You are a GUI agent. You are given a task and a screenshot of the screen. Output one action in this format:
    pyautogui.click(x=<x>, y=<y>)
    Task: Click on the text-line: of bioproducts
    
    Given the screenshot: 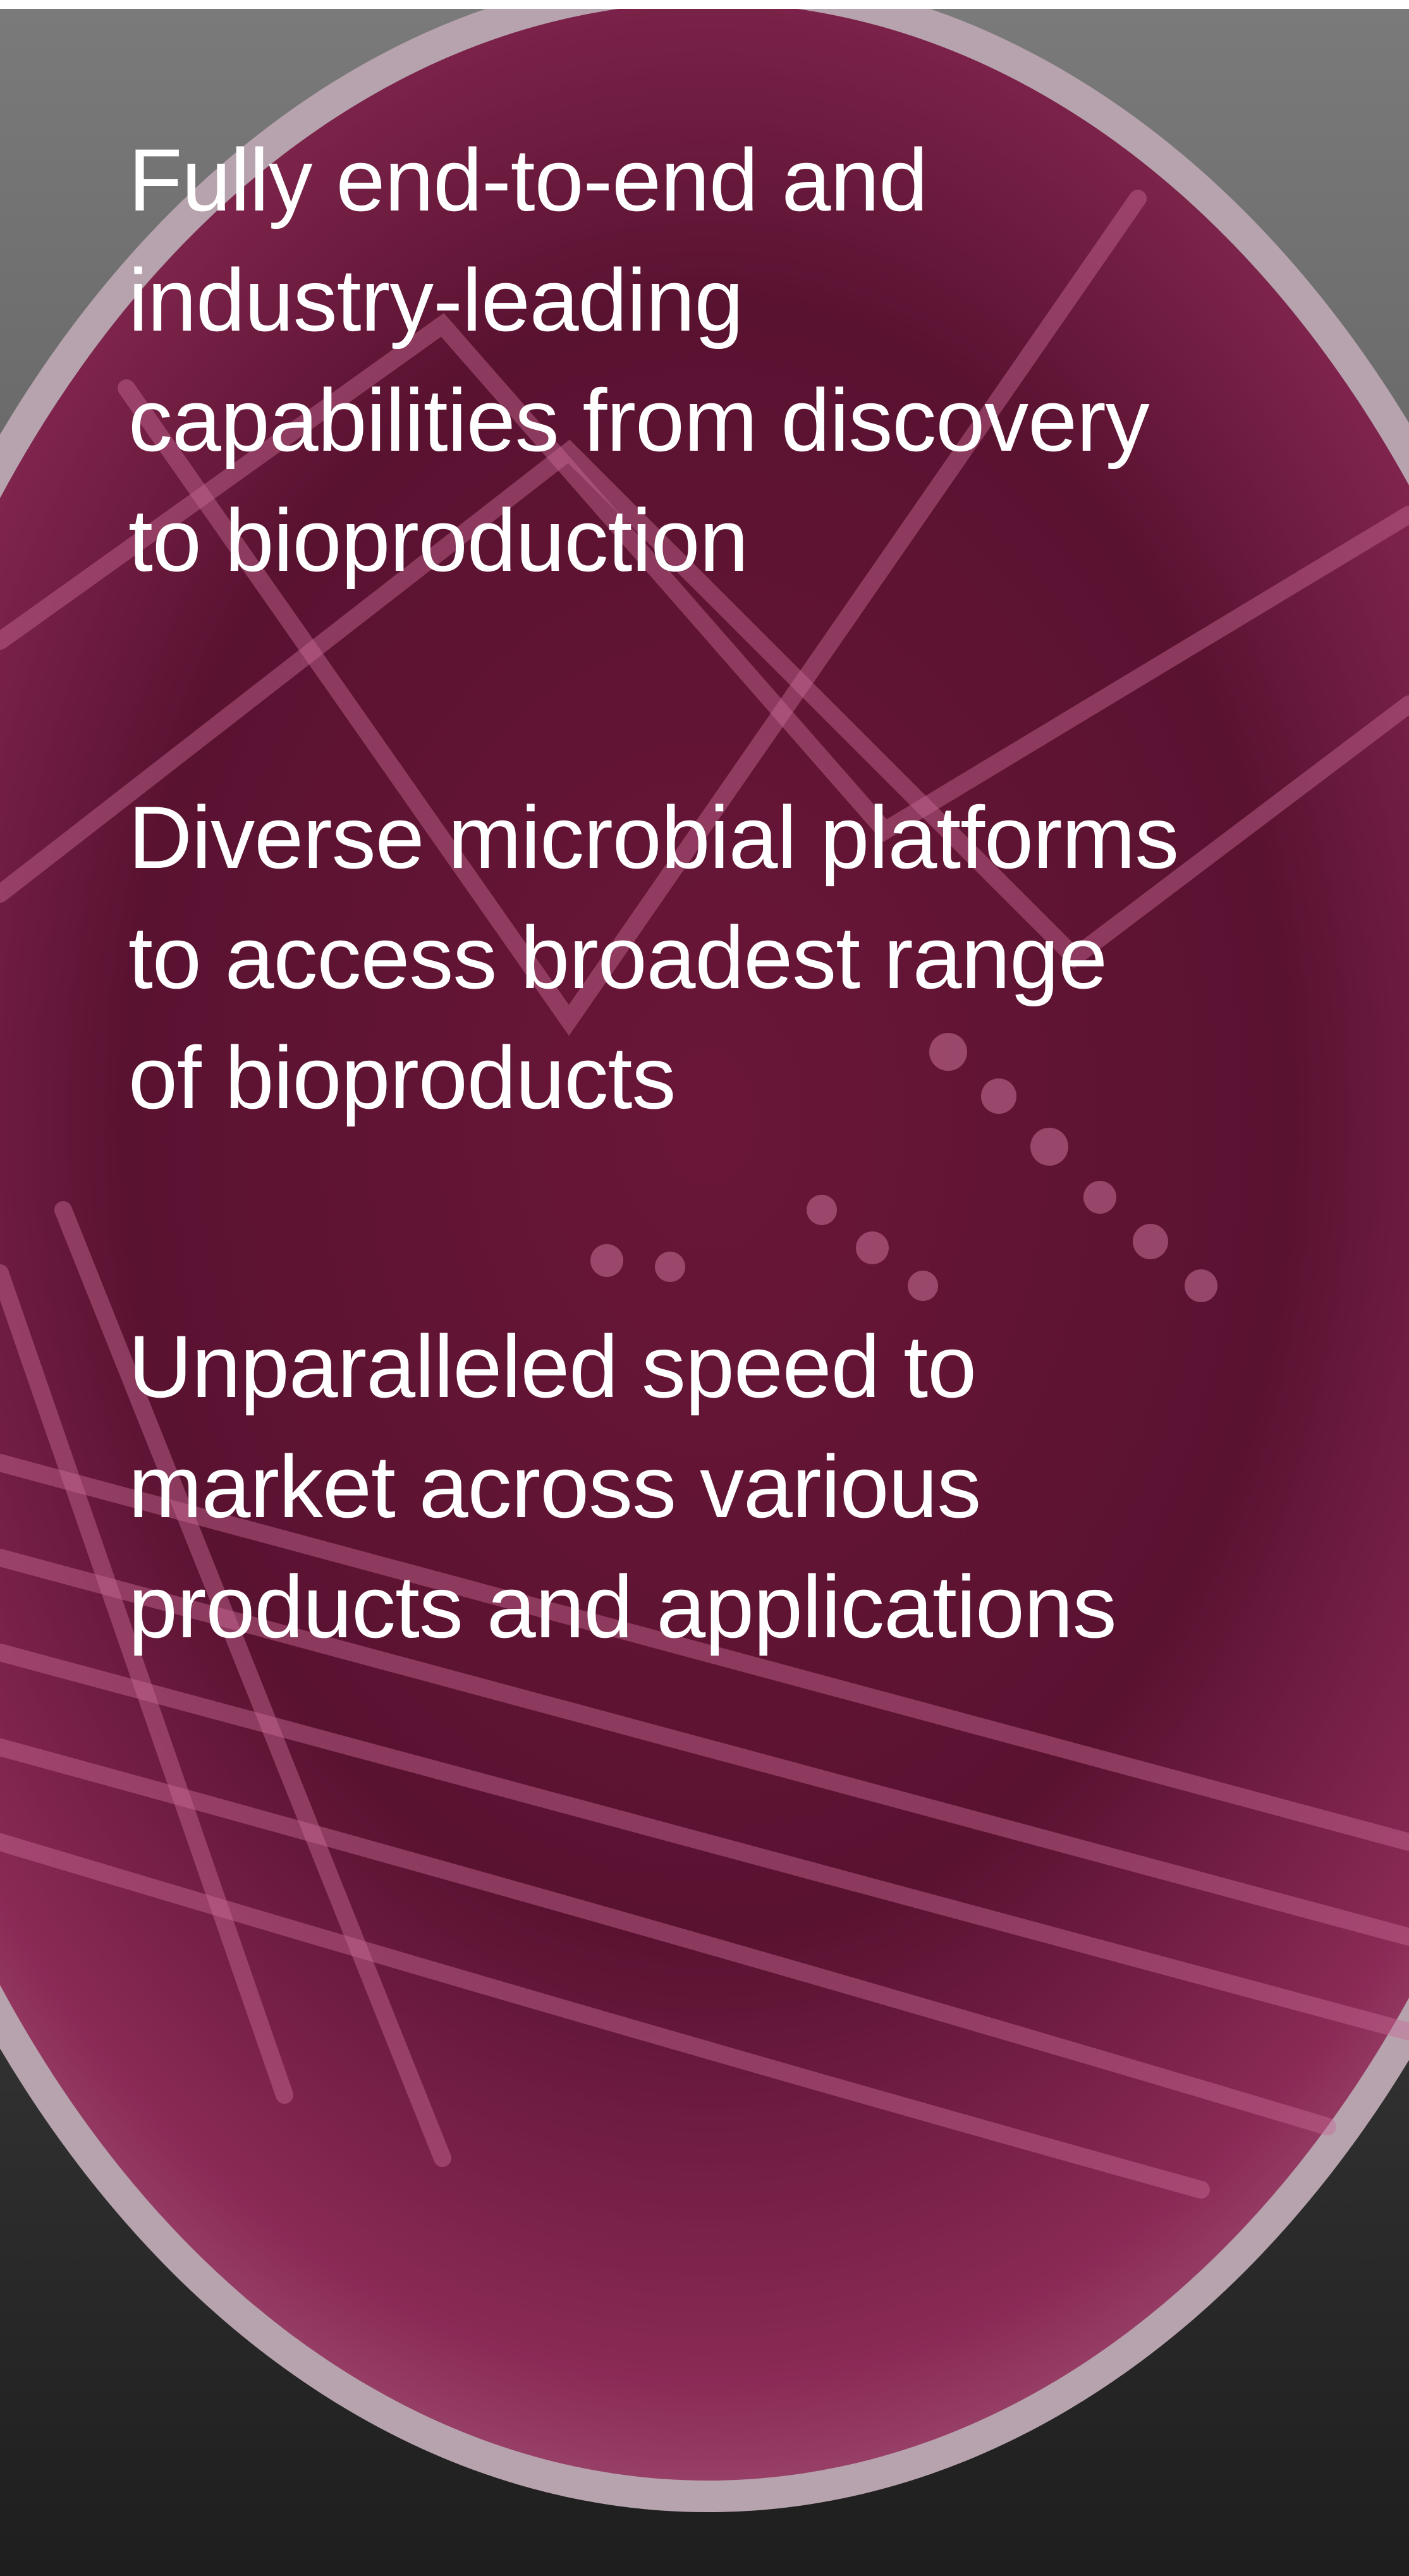 What is the action you would take?
    pyautogui.click(x=402, y=1077)
    